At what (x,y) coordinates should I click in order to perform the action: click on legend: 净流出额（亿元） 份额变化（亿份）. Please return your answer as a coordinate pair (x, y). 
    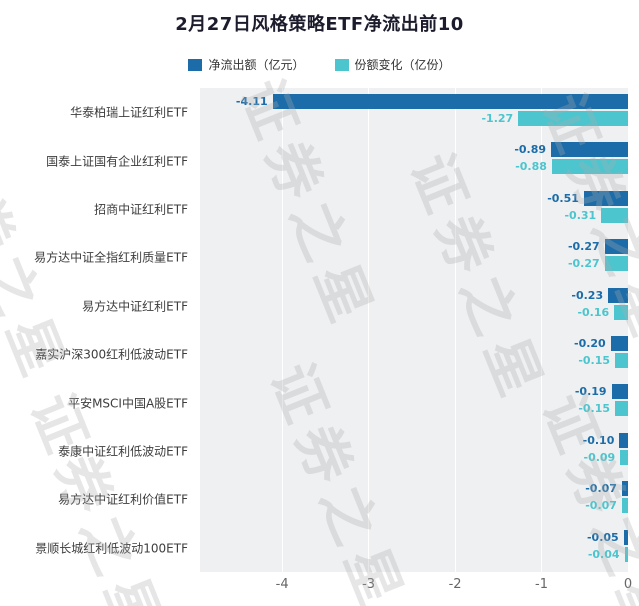
    Looking at the image, I should click on (319, 64).